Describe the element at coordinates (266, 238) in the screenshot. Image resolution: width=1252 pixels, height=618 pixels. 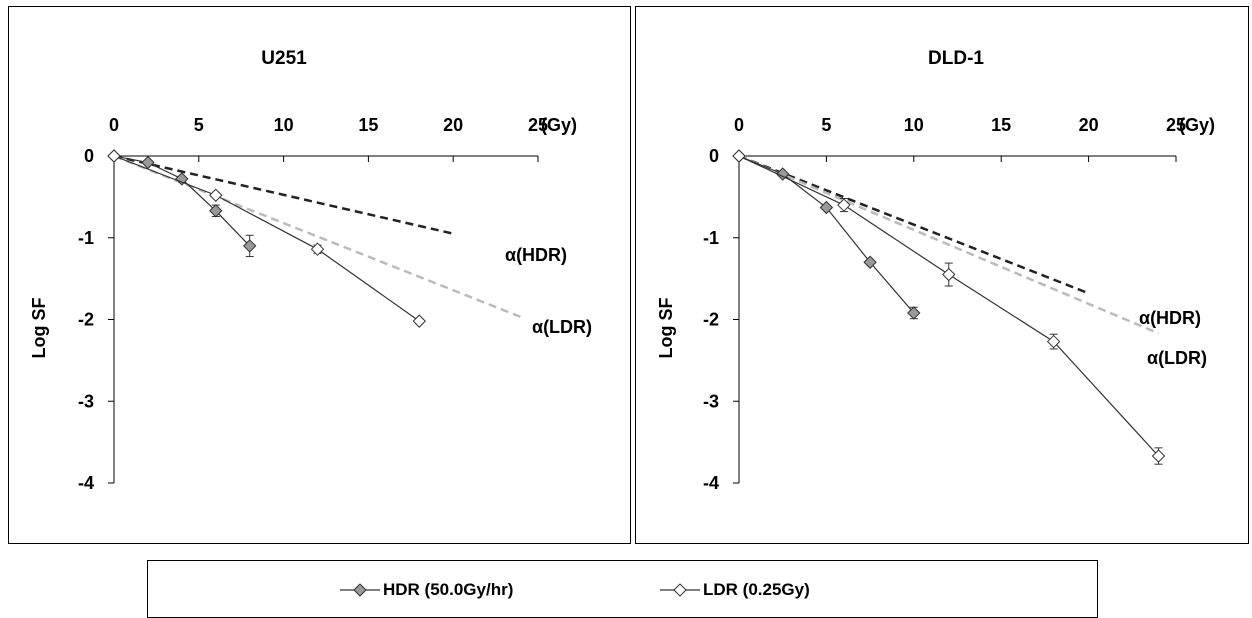
I see `series-line` at that location.